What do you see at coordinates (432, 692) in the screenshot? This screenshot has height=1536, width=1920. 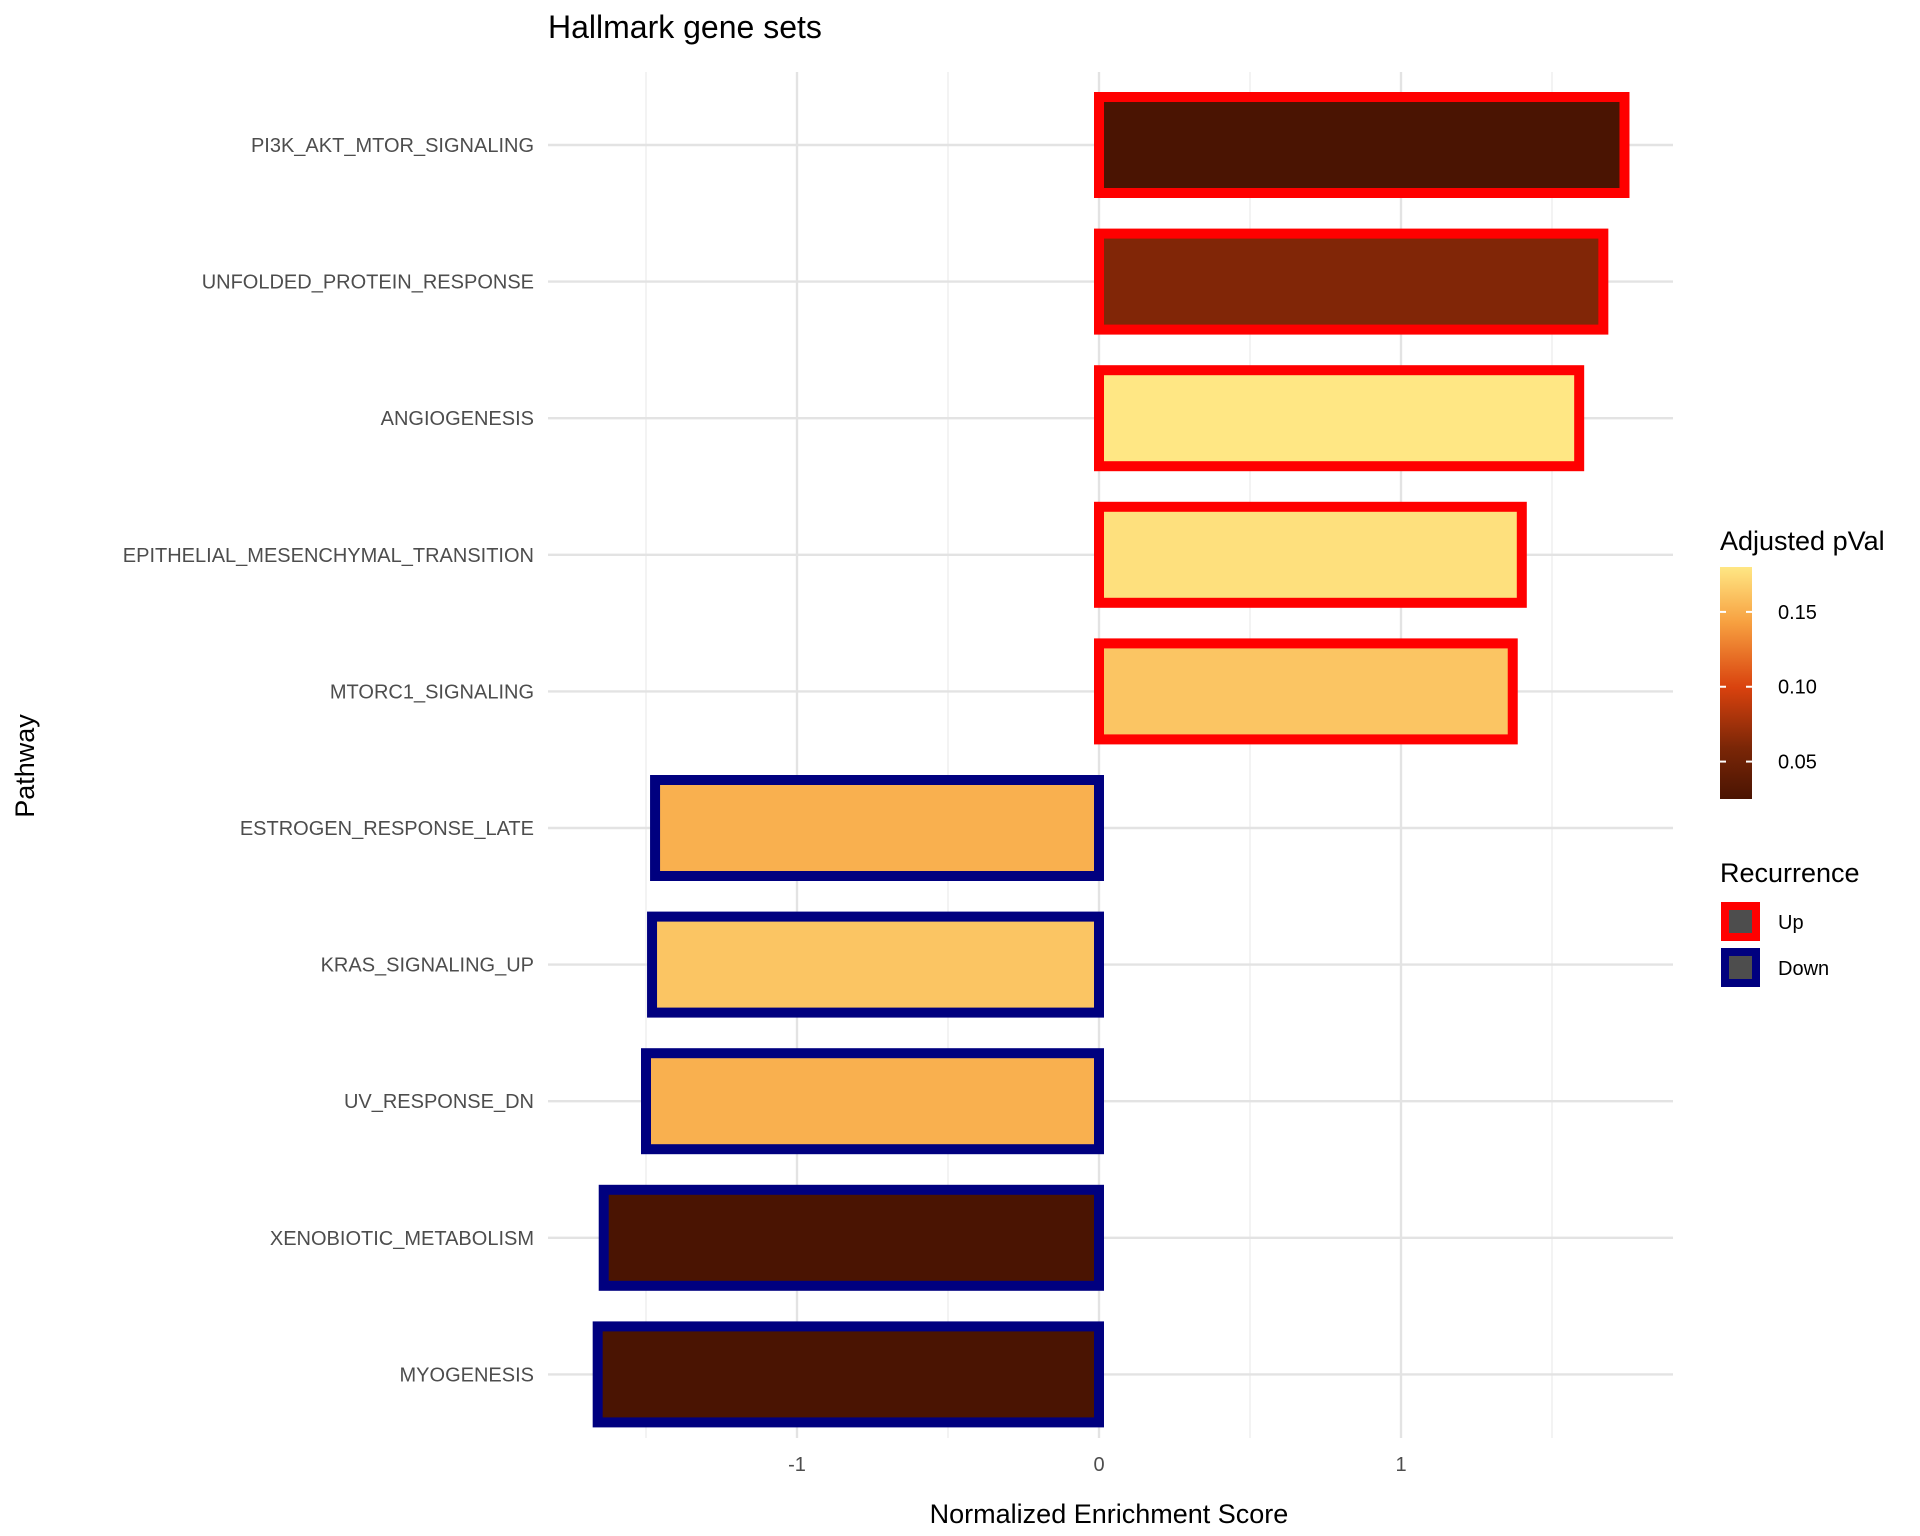 I see `y-tick-label: MTORC1_SIGNALING` at bounding box center [432, 692].